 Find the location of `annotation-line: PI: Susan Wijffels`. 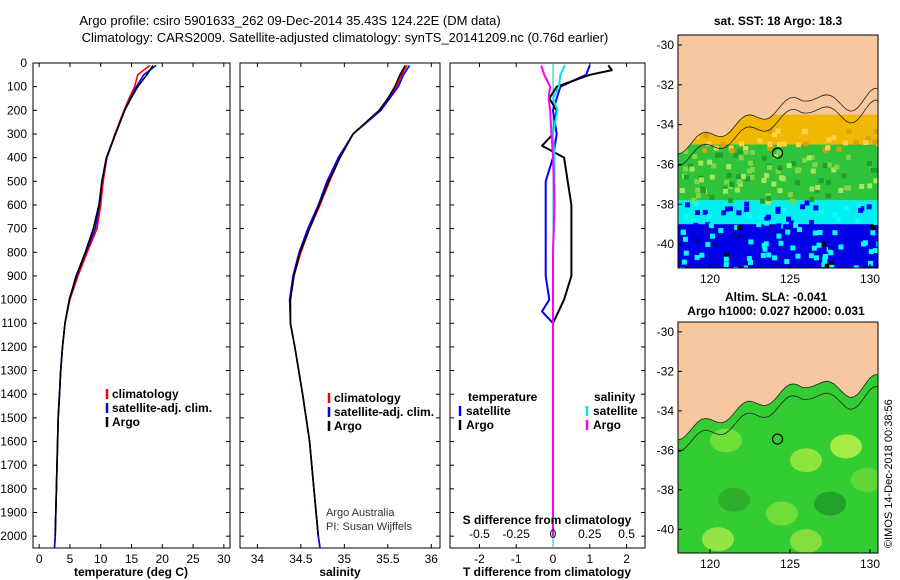

annotation-line: PI: Susan Wijffels is located at coordinates (369, 527).